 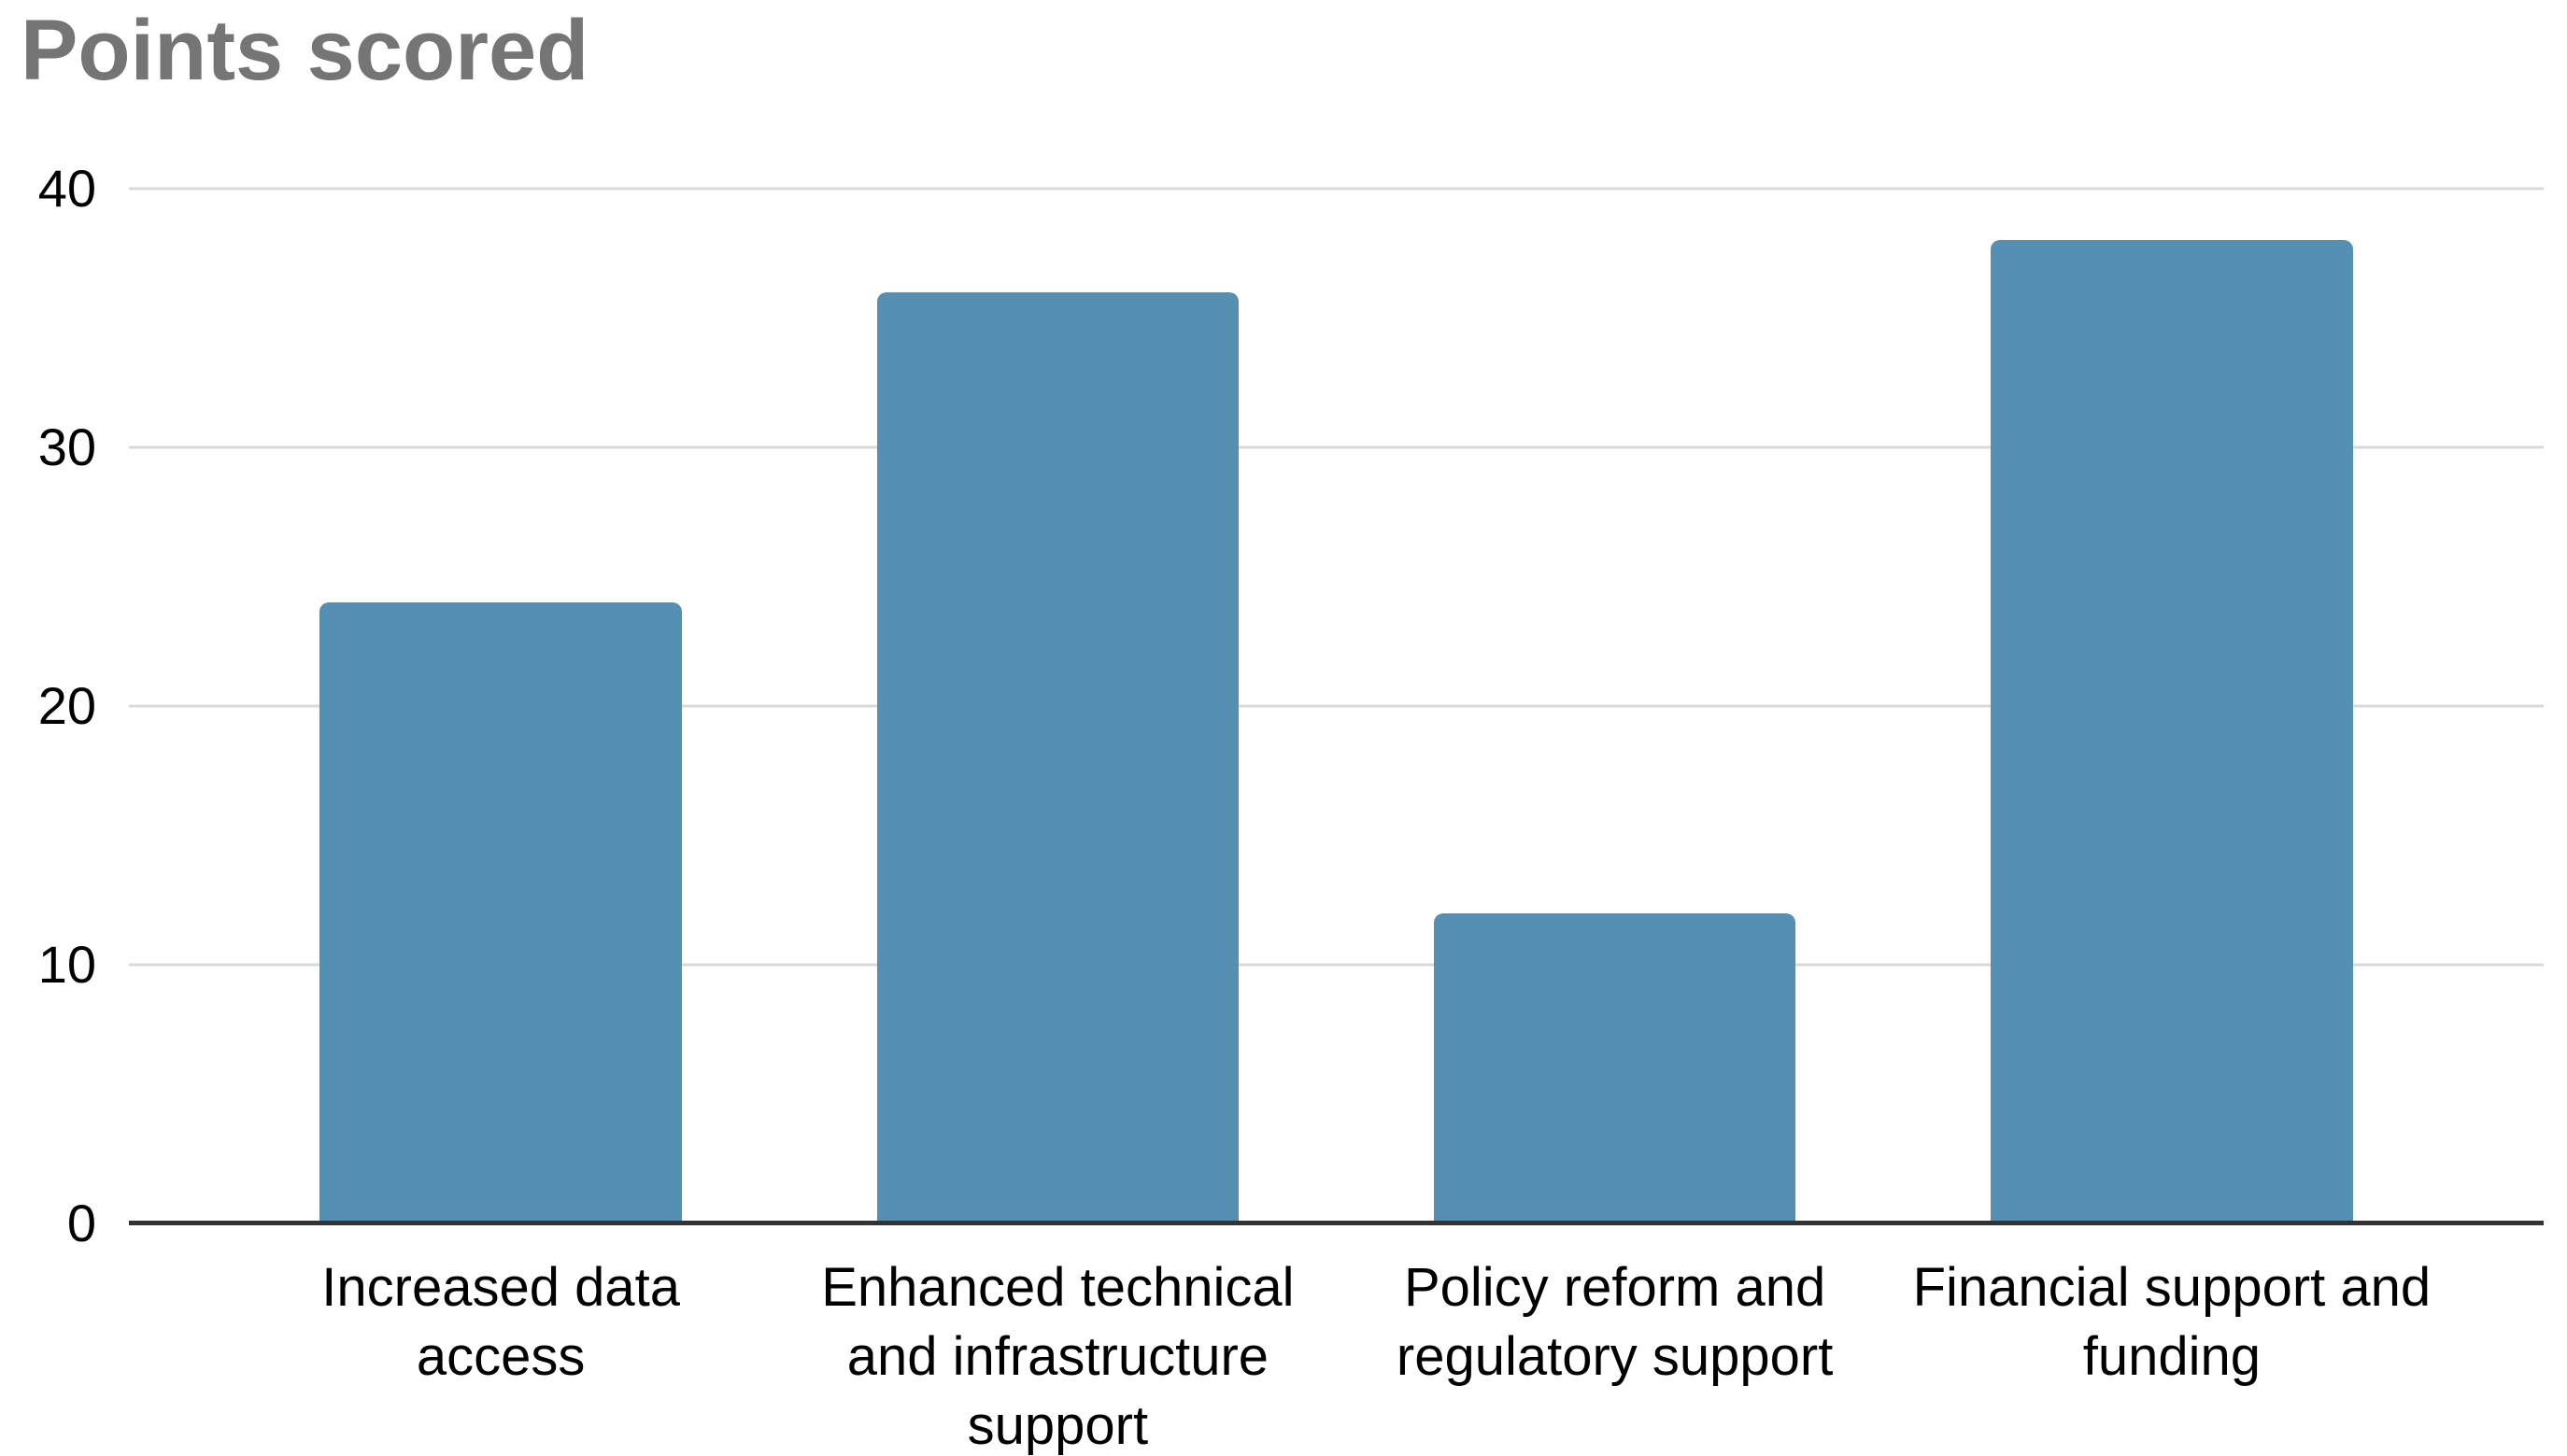 What do you see at coordinates (2172, 1322) in the screenshot?
I see `x-axis-category-label: Financial support and funding` at bounding box center [2172, 1322].